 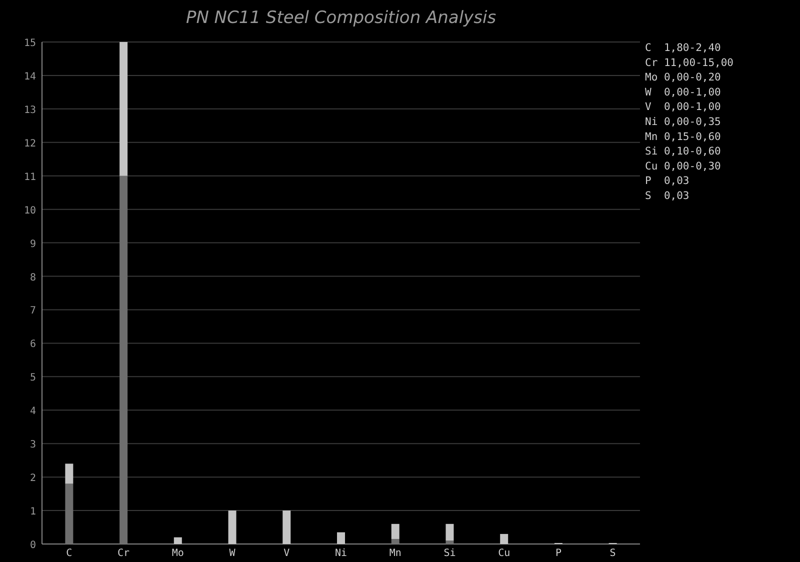 I want to click on text: Si 0,10-0,60, so click(x=683, y=152).